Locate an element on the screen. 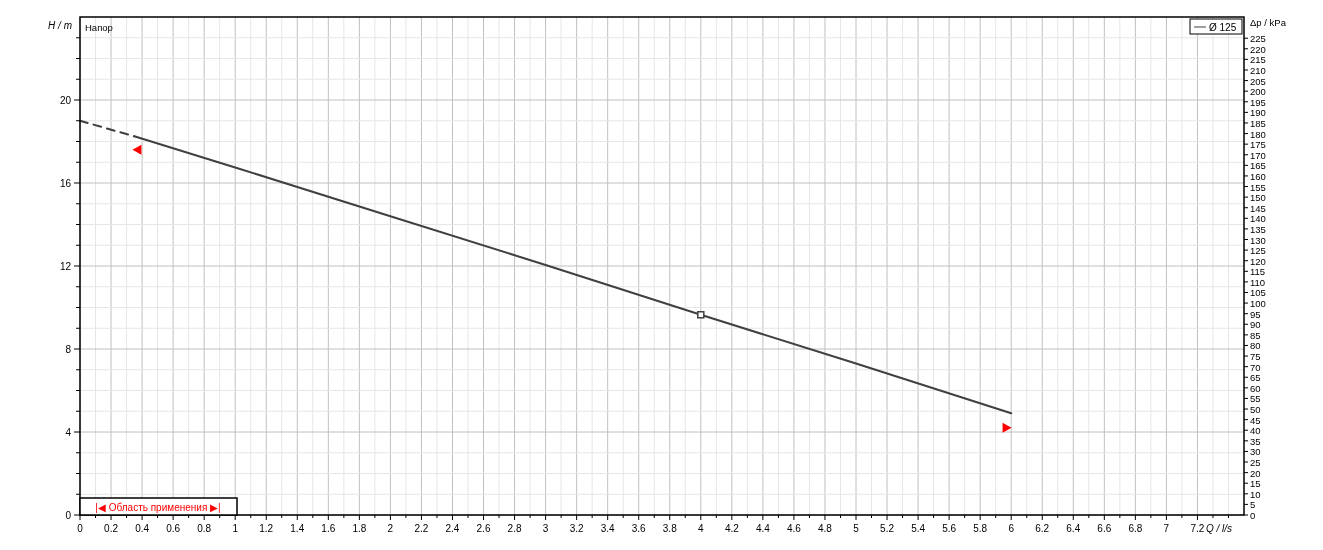  x-tick-label: 6.2 is located at coordinates (1042, 528).